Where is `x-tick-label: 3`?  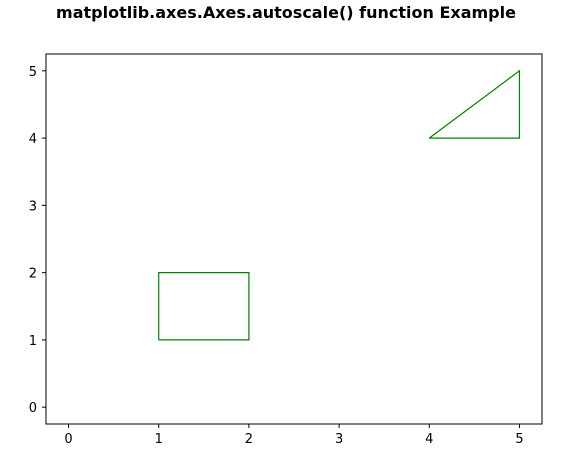
x-tick-label: 3 is located at coordinates (339, 439).